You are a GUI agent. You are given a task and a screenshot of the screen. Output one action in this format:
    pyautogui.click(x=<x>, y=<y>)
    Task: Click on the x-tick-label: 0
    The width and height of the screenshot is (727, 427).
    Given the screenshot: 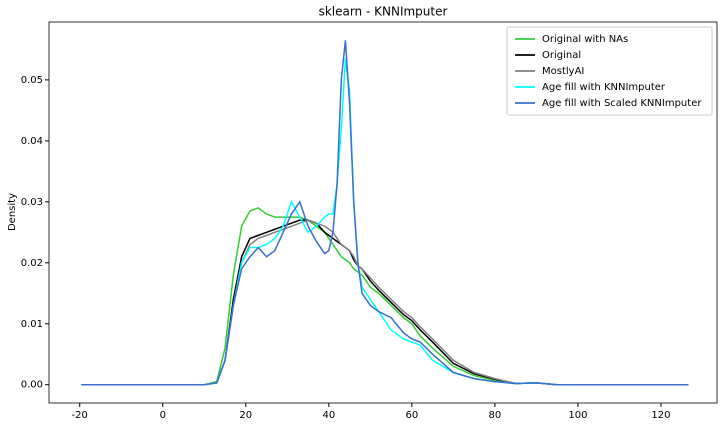 What is the action you would take?
    pyautogui.click(x=163, y=415)
    